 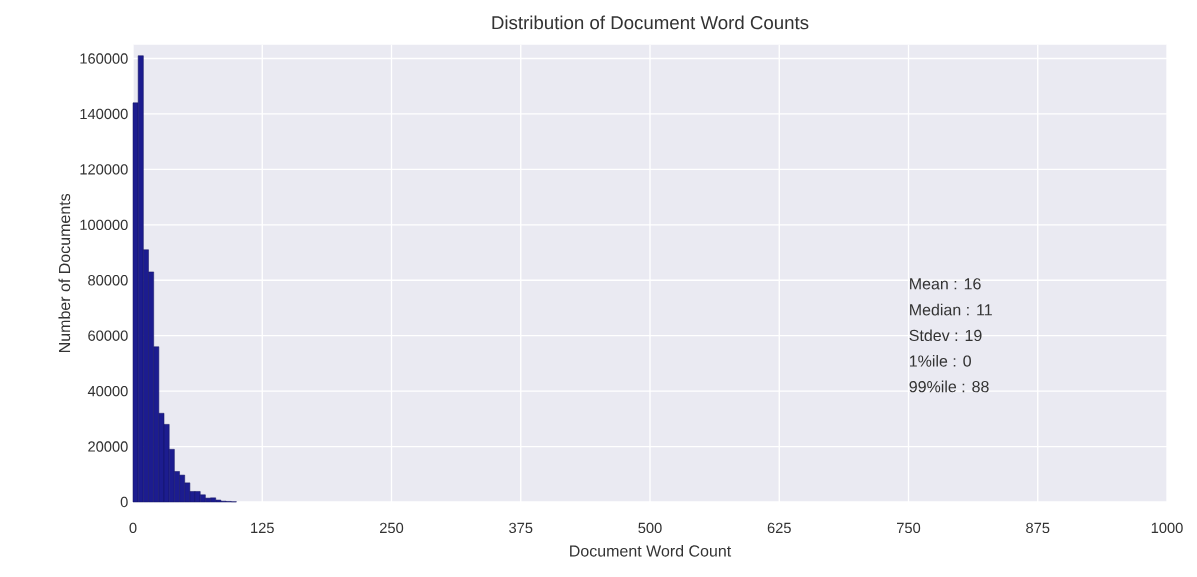 I want to click on x-tick-label: 375, so click(x=521, y=528).